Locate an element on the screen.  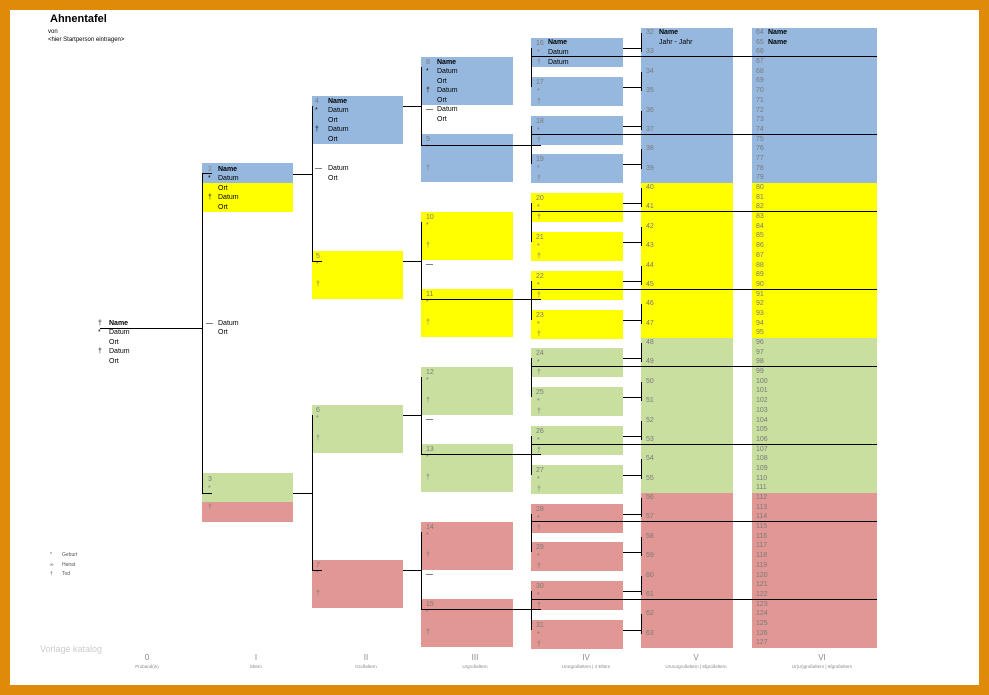
person-119-number: 119 is located at coordinates (762, 565).